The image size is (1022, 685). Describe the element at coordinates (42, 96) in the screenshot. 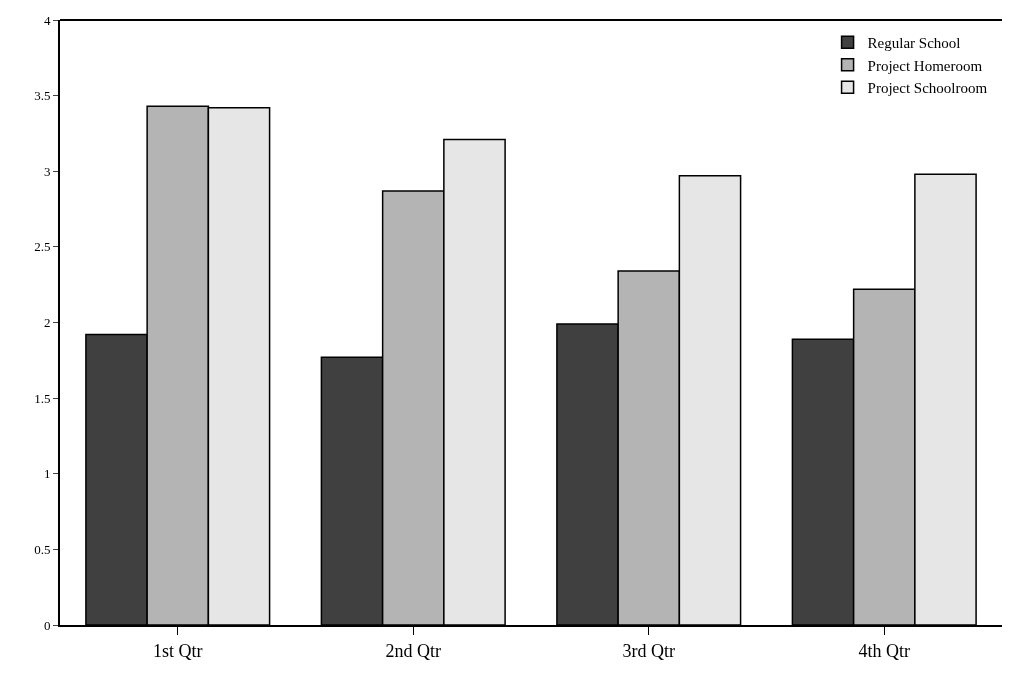

I see `y-tick-label: 3.5` at that location.